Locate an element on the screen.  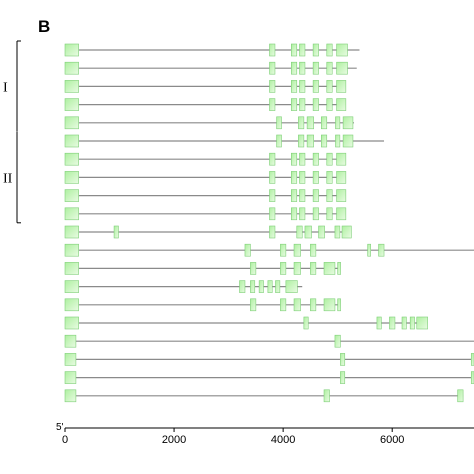
group-brackets: III is located at coordinates (12, 132).